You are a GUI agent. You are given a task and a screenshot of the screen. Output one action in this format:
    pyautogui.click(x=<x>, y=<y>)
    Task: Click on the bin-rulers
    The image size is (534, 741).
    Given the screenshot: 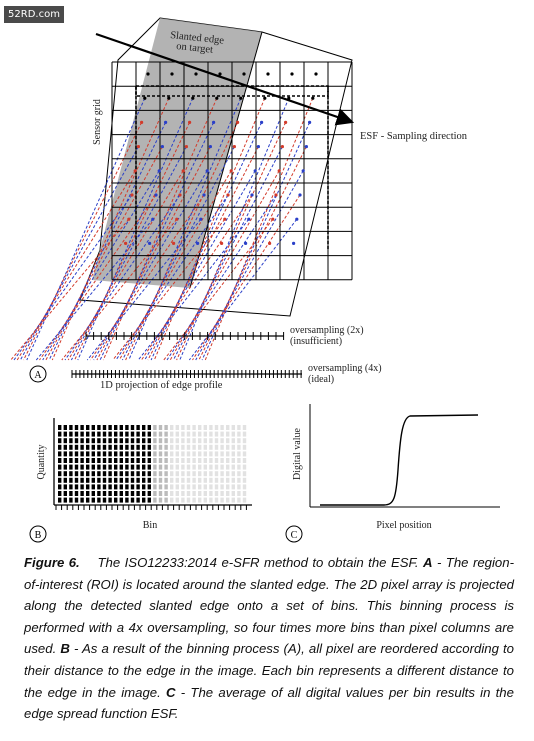 What is the action you would take?
    pyautogui.click(x=186, y=355)
    